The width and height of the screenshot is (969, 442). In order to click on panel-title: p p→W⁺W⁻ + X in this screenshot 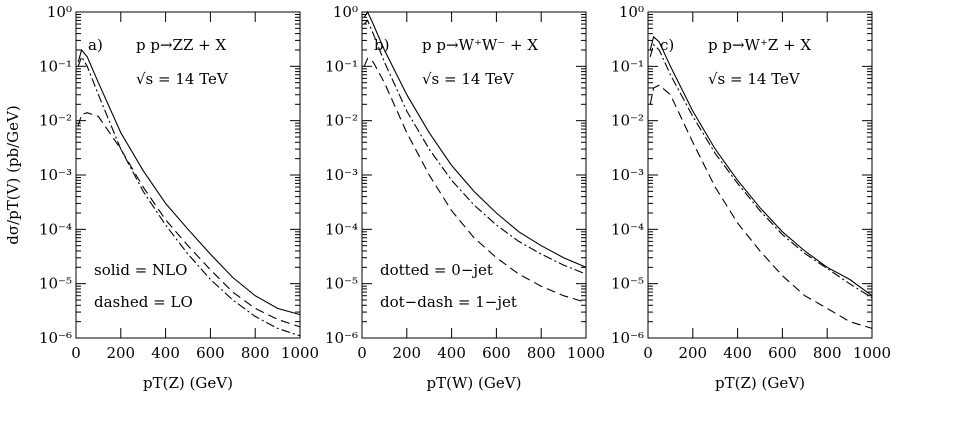, I will do `click(480, 45)`.